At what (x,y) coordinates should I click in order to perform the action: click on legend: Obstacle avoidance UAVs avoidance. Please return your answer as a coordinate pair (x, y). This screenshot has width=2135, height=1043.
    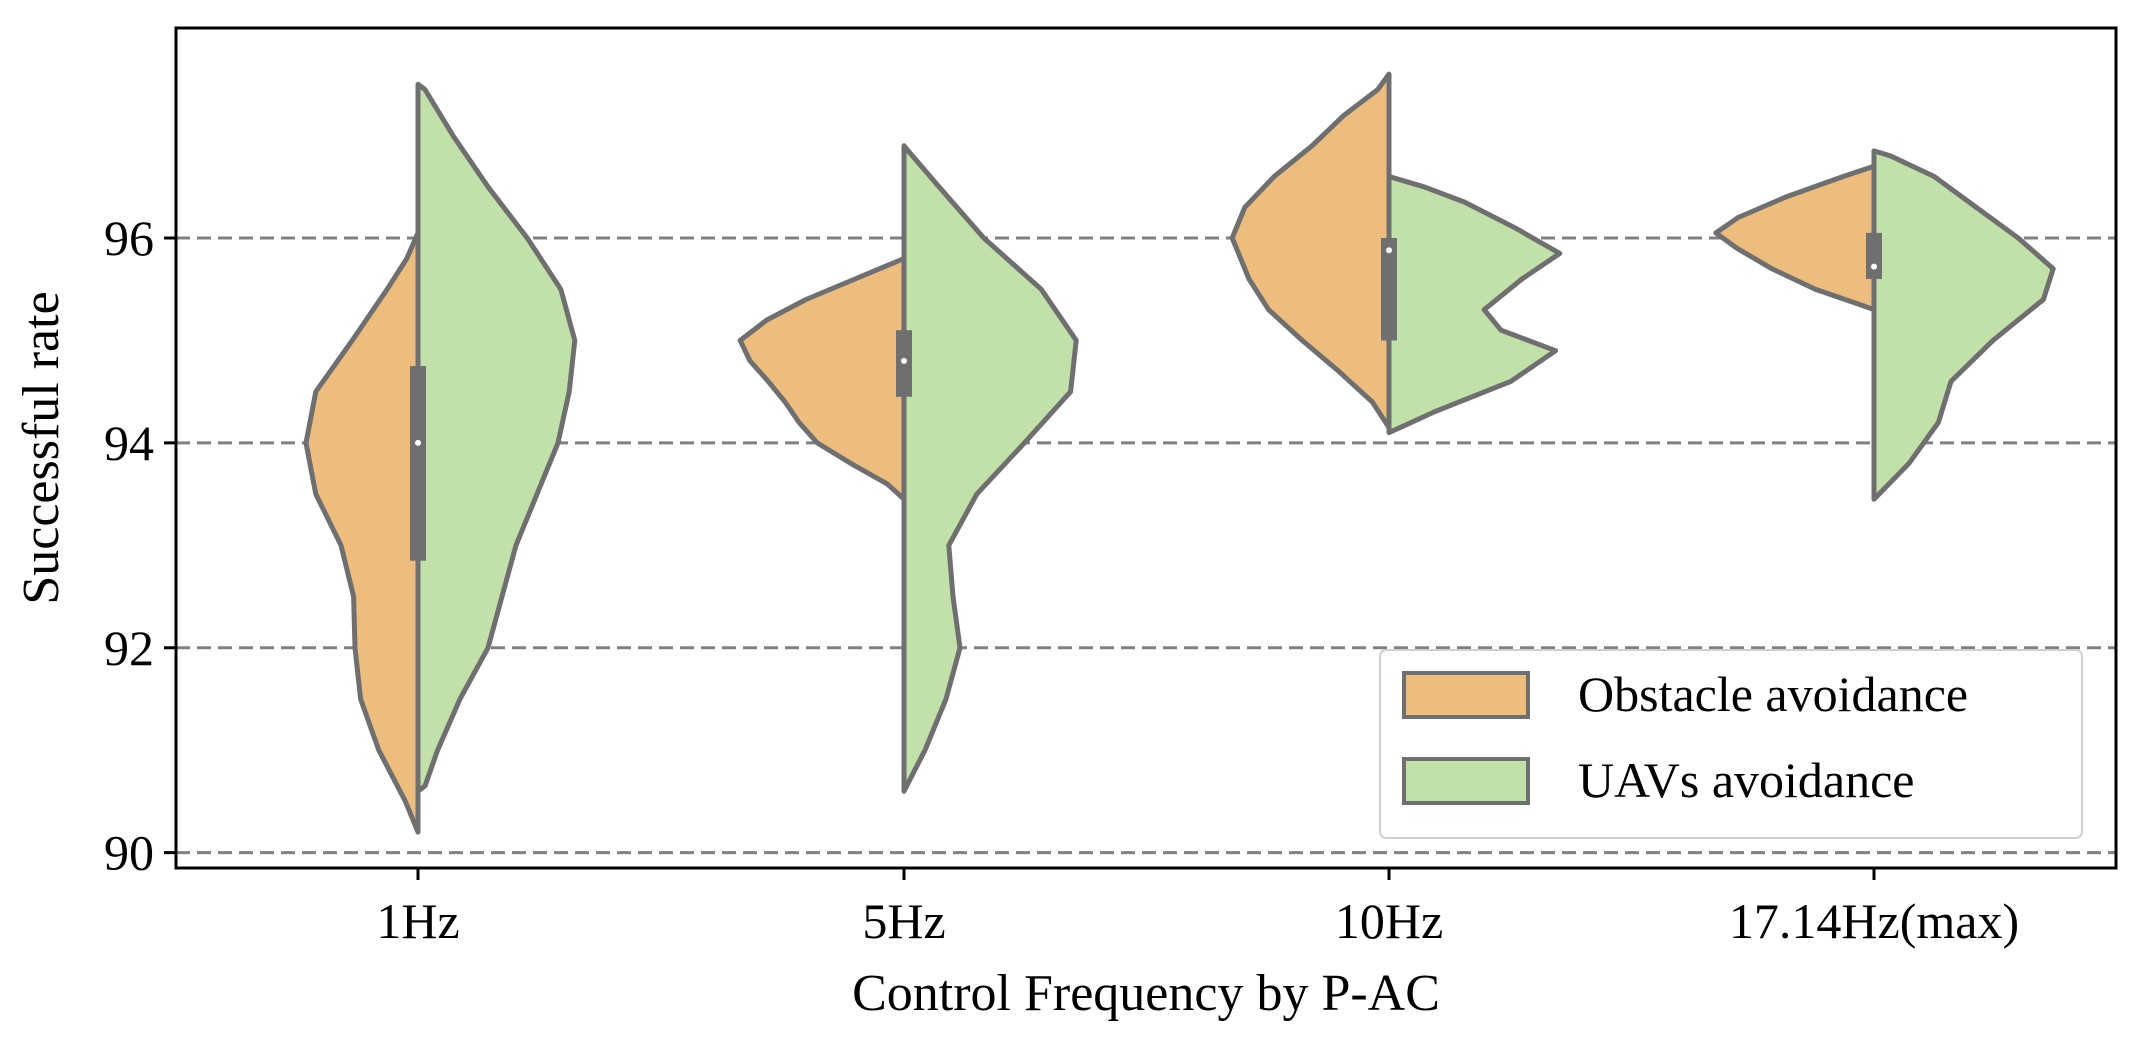
    Looking at the image, I should click on (1731, 744).